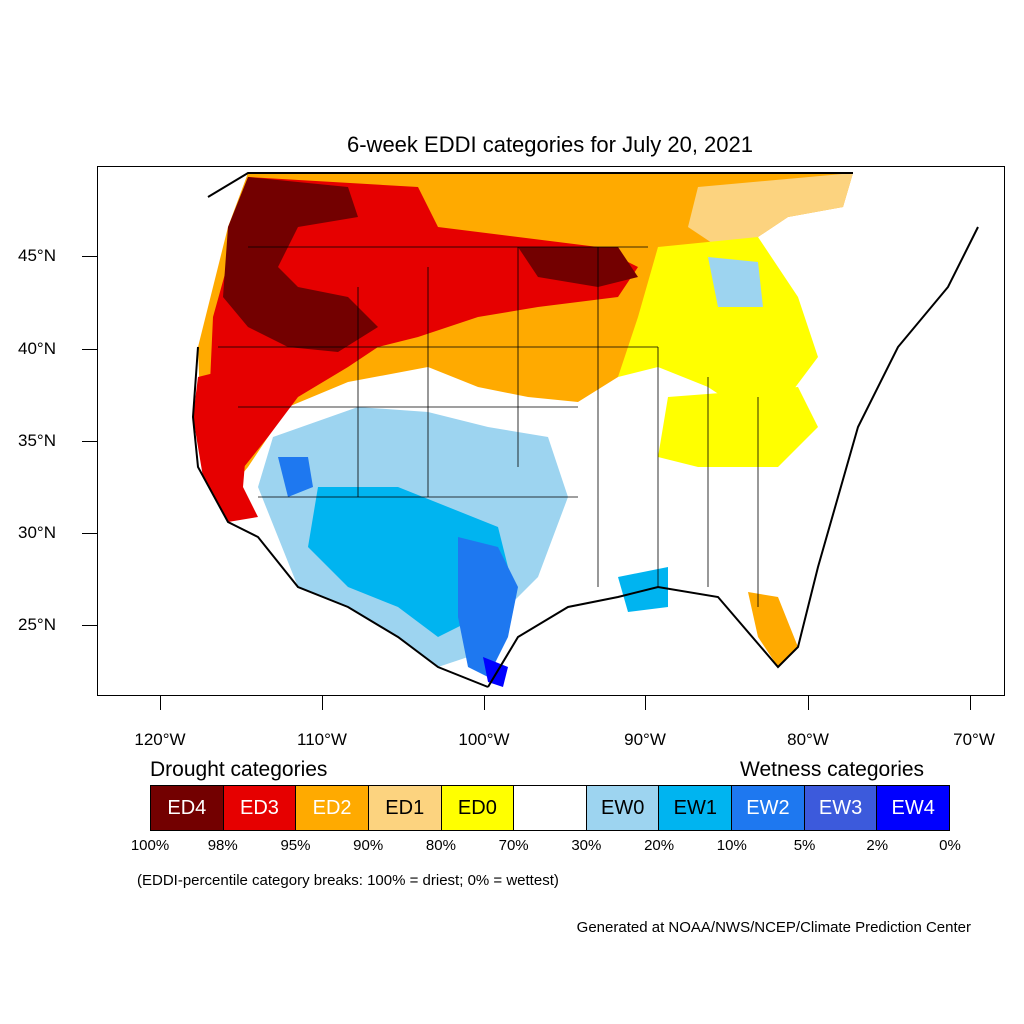 This screenshot has height=1024, width=1024. Describe the element at coordinates (808, 739) in the screenshot. I see `lon-label-80: 80°W` at that location.